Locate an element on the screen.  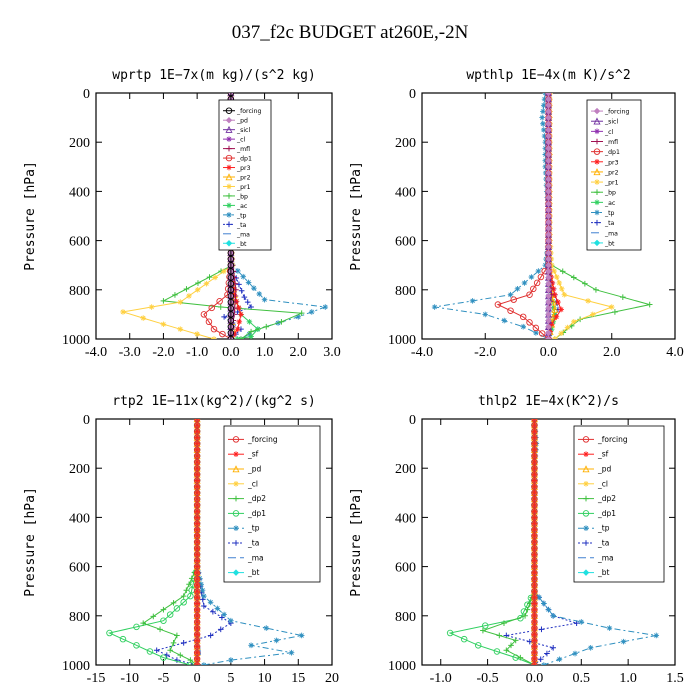
y-tick-label: 1000 is located at coordinates (402, 340).